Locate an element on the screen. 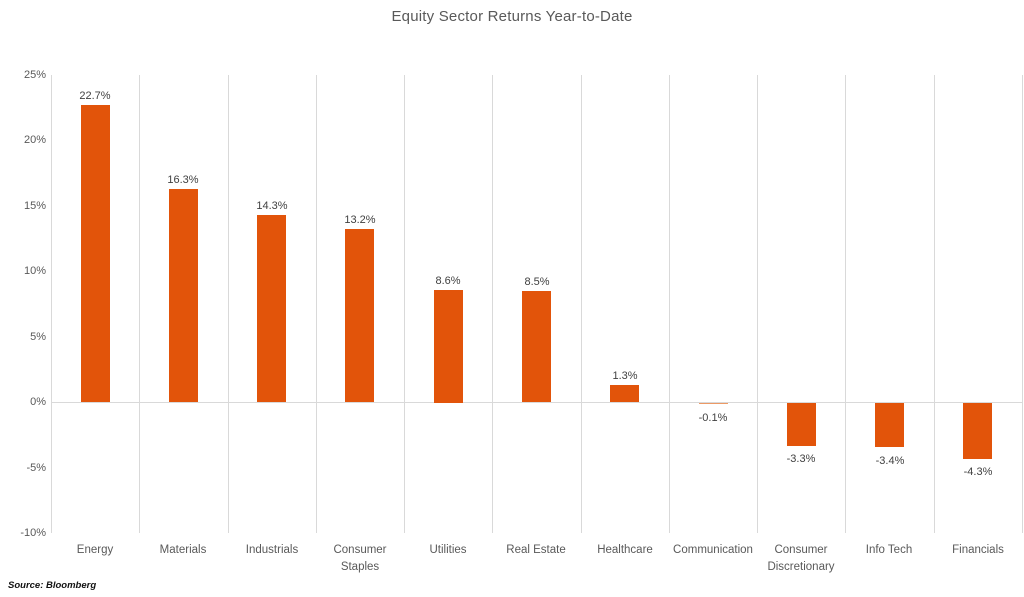 Image resolution: width=1024 pixels, height=597 pixels. category-label-energy: Energy is located at coordinates (95, 550).